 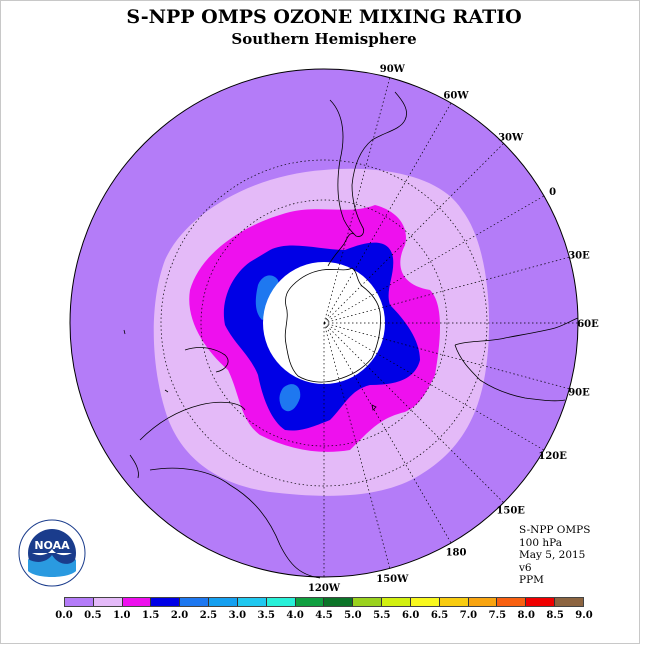 I want to click on colorbar-tick-label: 9.0, so click(x=584, y=615).